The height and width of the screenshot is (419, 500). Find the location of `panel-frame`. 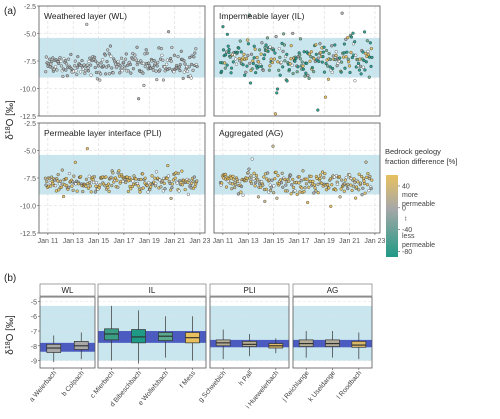

panel-frame is located at coordinates (249, 332).